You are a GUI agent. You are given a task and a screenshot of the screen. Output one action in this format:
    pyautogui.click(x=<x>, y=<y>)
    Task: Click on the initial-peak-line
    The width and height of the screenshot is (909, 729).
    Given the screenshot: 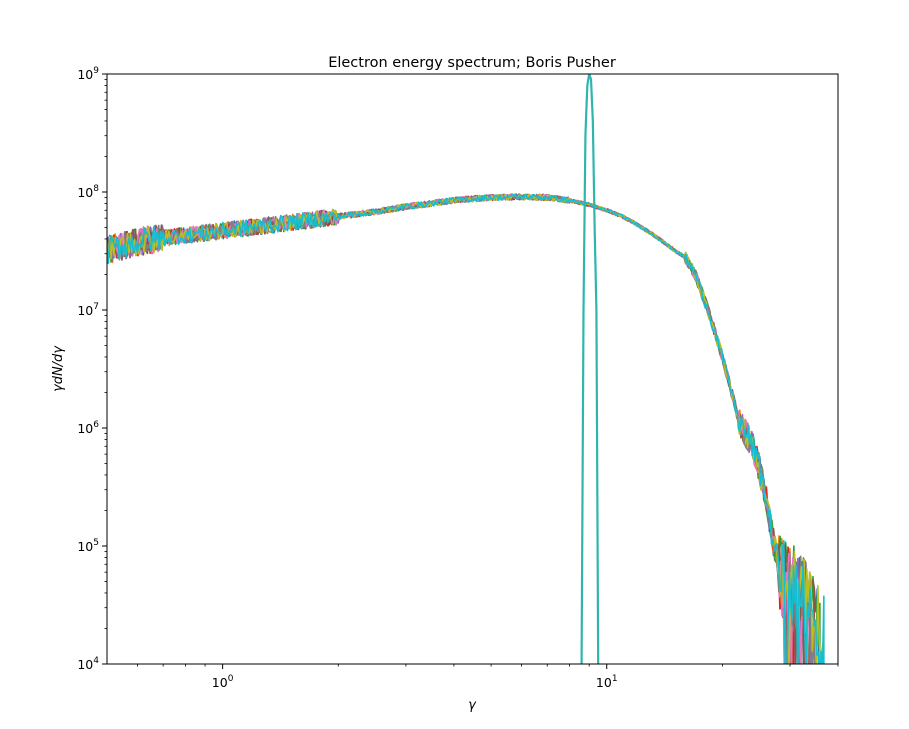 What is the action you would take?
    pyautogui.click(x=590, y=369)
    